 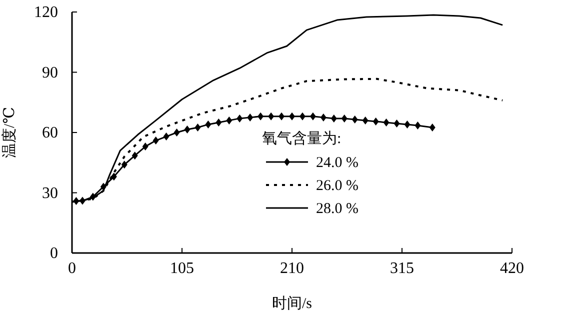 What do you see at coordinates (54, 253) in the screenshot?
I see `y-tick-label: 0` at bounding box center [54, 253].